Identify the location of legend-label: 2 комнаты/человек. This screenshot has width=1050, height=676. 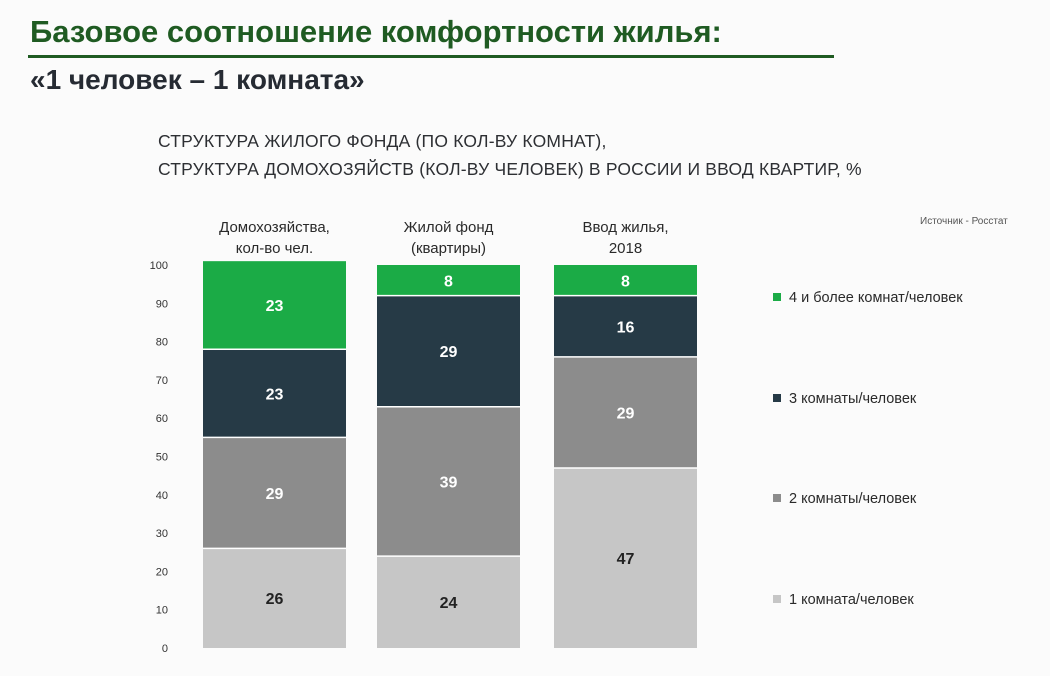
(853, 499).